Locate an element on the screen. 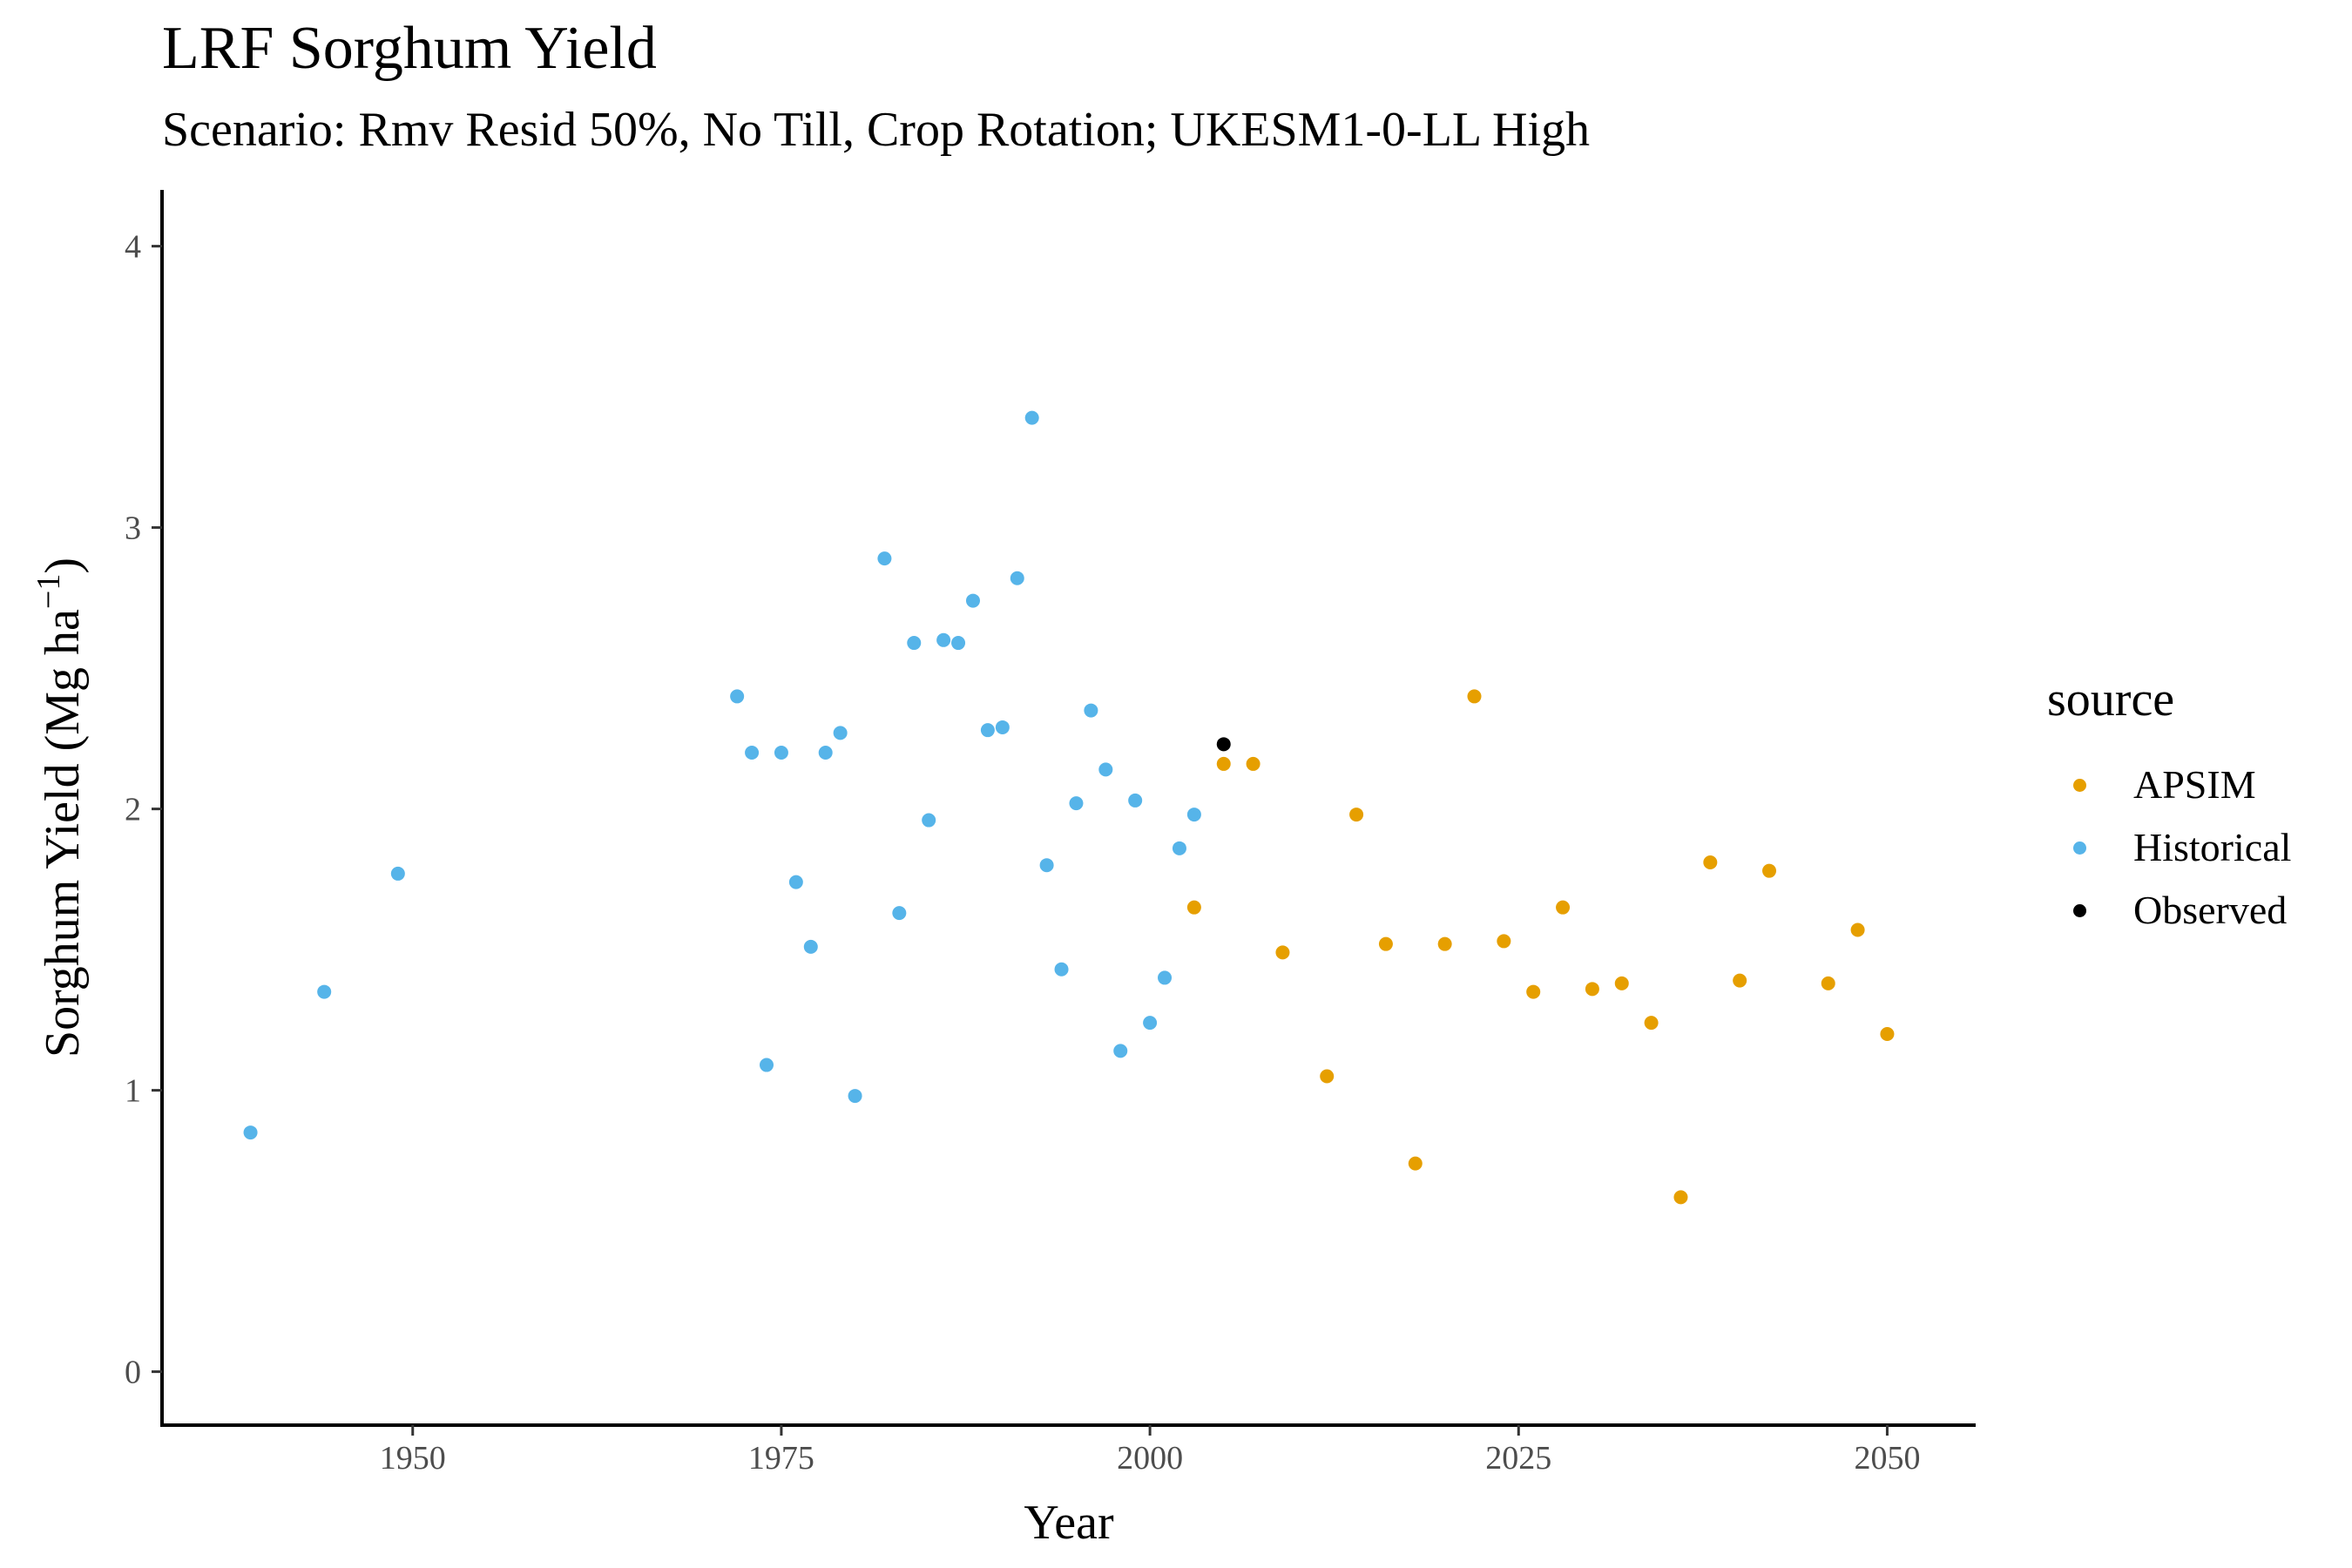 The width and height of the screenshot is (2352, 1568). y-axis-title-main: Sorghum Yield (Mg ha is located at coordinates (63, 834).